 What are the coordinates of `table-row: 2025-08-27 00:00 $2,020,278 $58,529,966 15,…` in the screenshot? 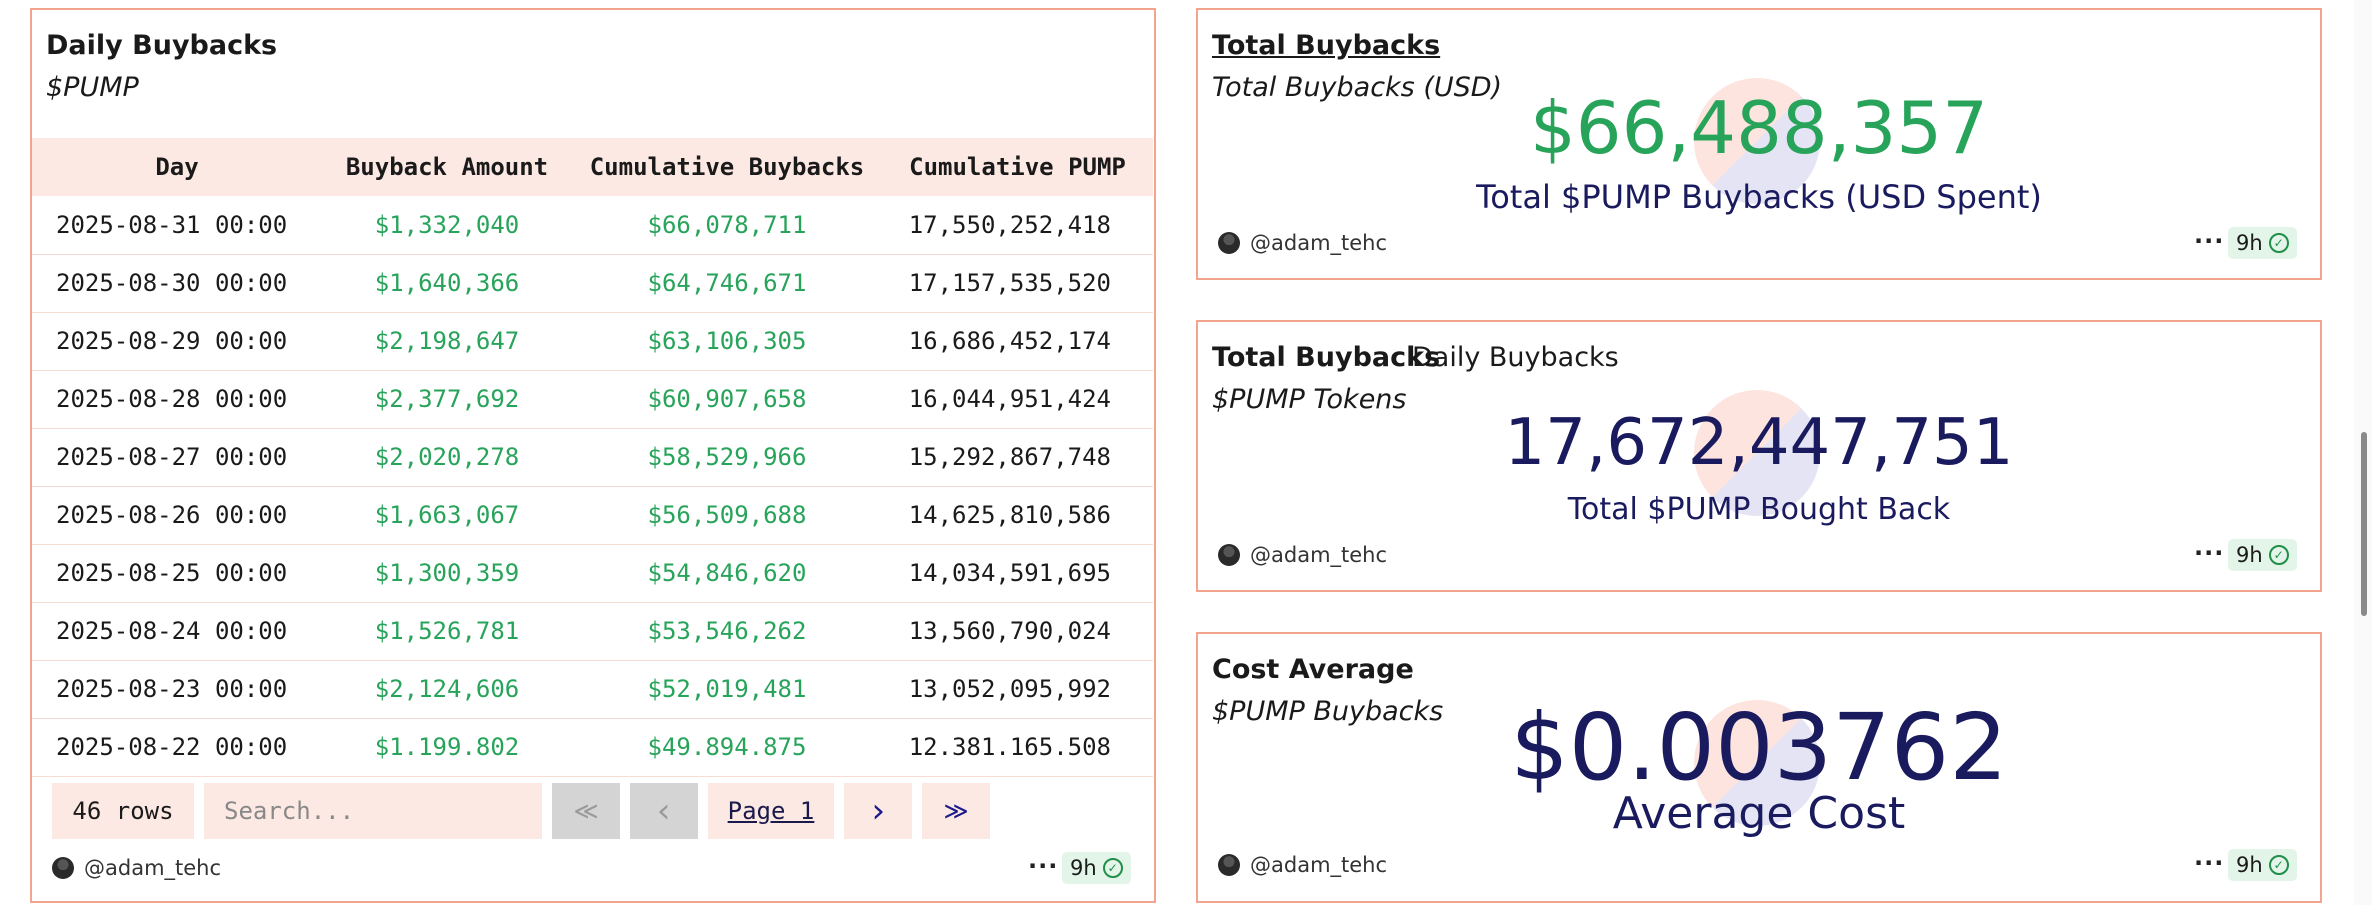 It's located at (592, 457).